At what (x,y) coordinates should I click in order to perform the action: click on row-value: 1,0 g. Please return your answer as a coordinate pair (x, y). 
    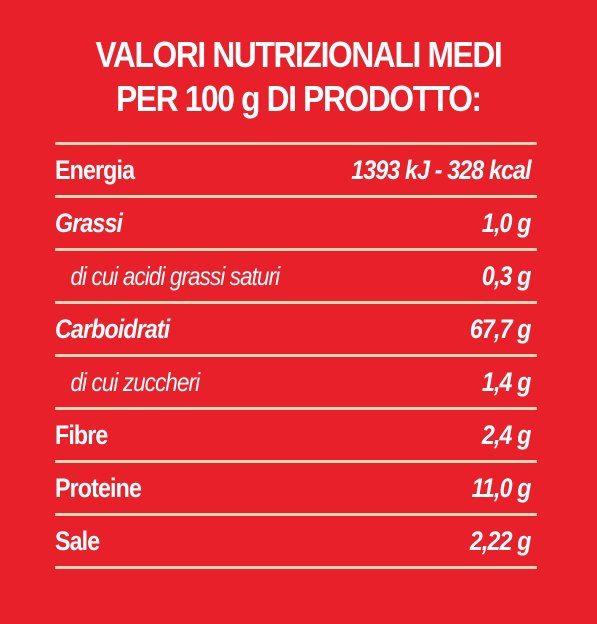
    Looking at the image, I should click on (506, 223).